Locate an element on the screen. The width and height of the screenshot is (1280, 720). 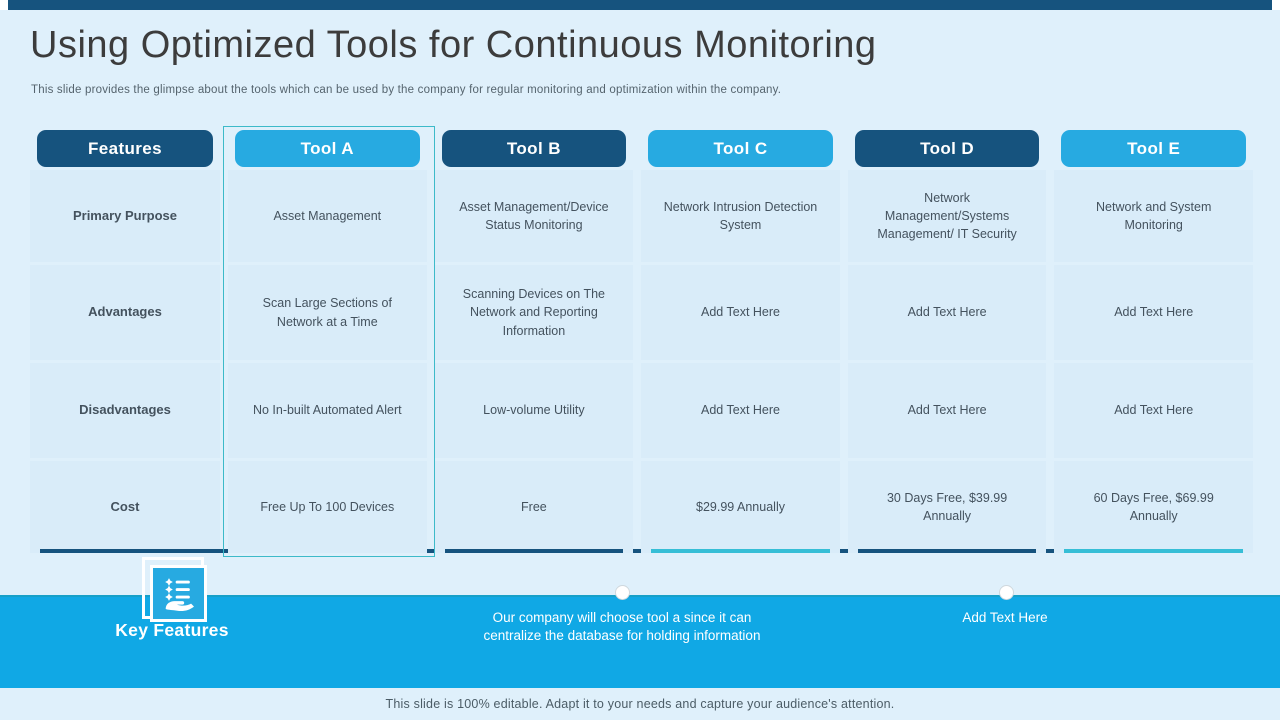
table-cell: Low-volume Utility is located at coordinates (534, 410).